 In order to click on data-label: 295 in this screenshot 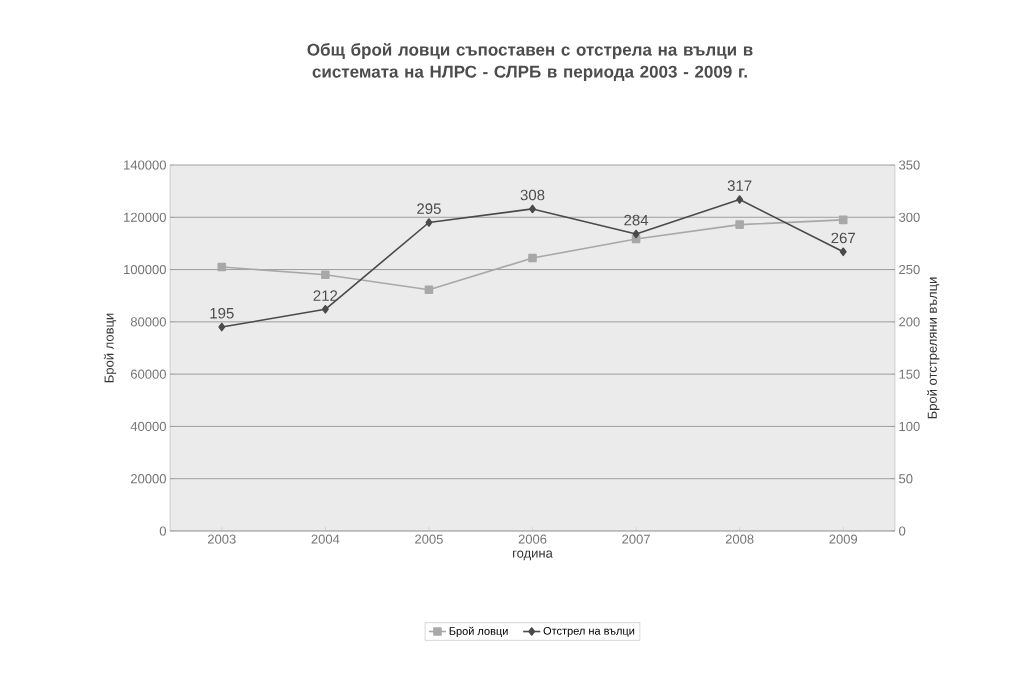, I will do `click(429, 208)`.